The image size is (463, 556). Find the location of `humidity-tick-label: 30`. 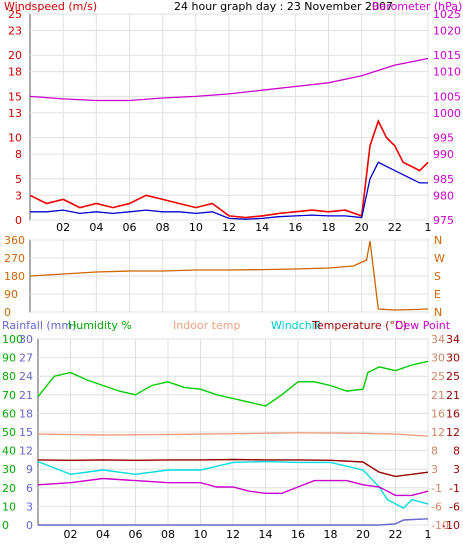

humidity-tick-label: 30 is located at coordinates (9, 469).